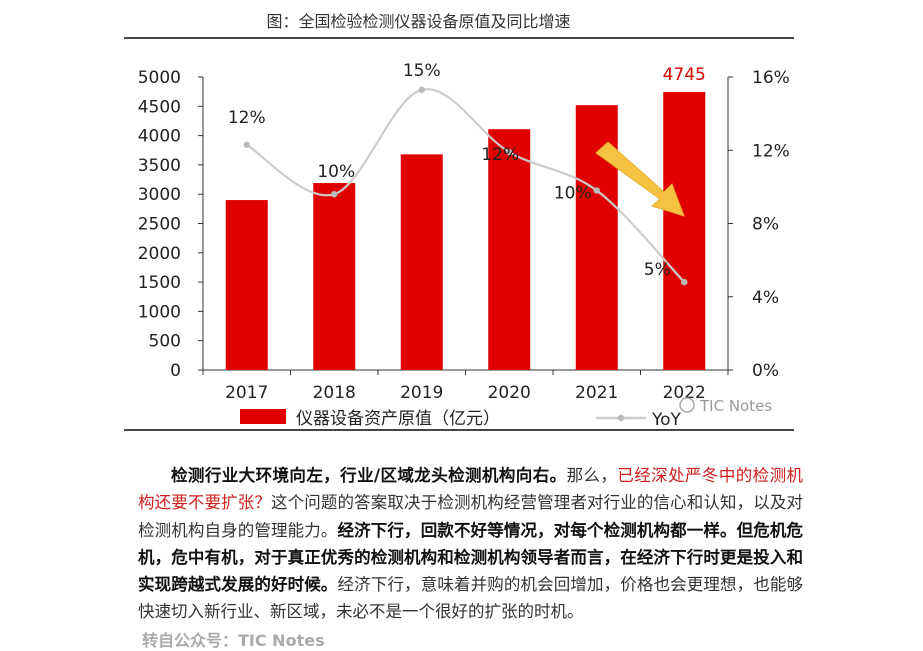 This screenshot has width=923, height=651. Describe the element at coordinates (640, 179) in the screenshot. I see `trend-arrow-icon` at that location.